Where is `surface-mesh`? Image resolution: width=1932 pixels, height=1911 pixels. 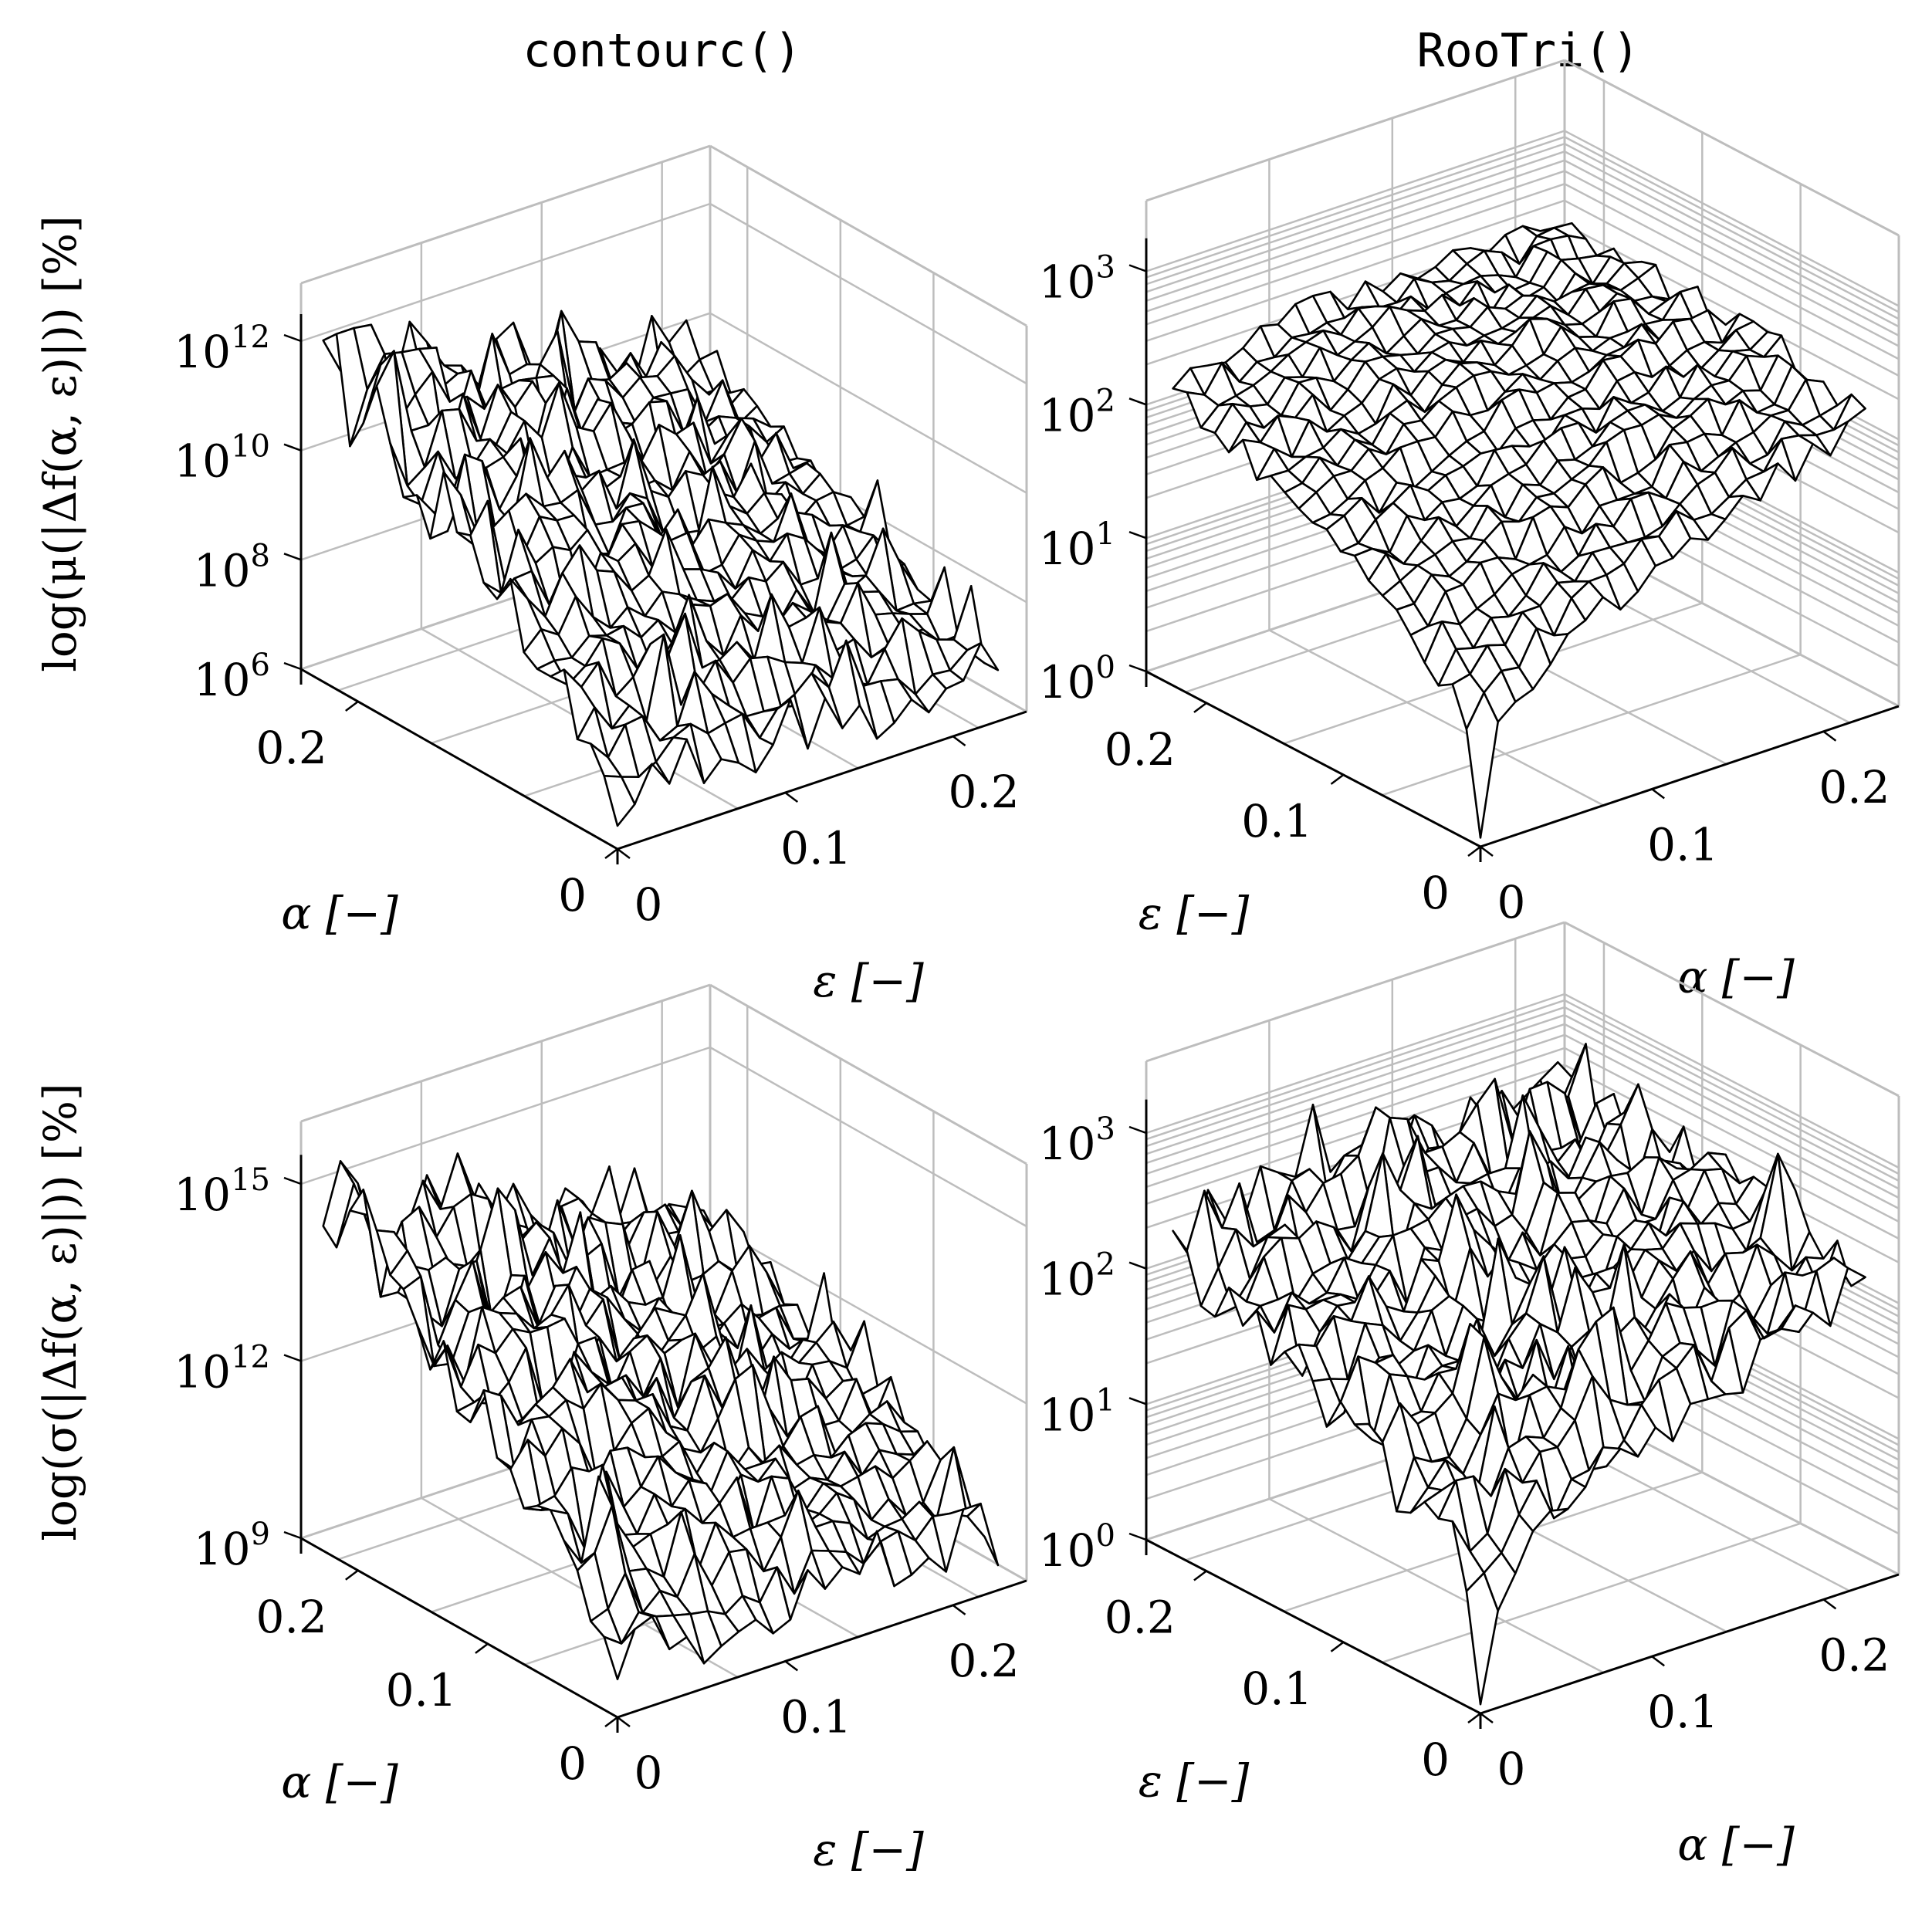 surface-mesh is located at coordinates (1519, 1374).